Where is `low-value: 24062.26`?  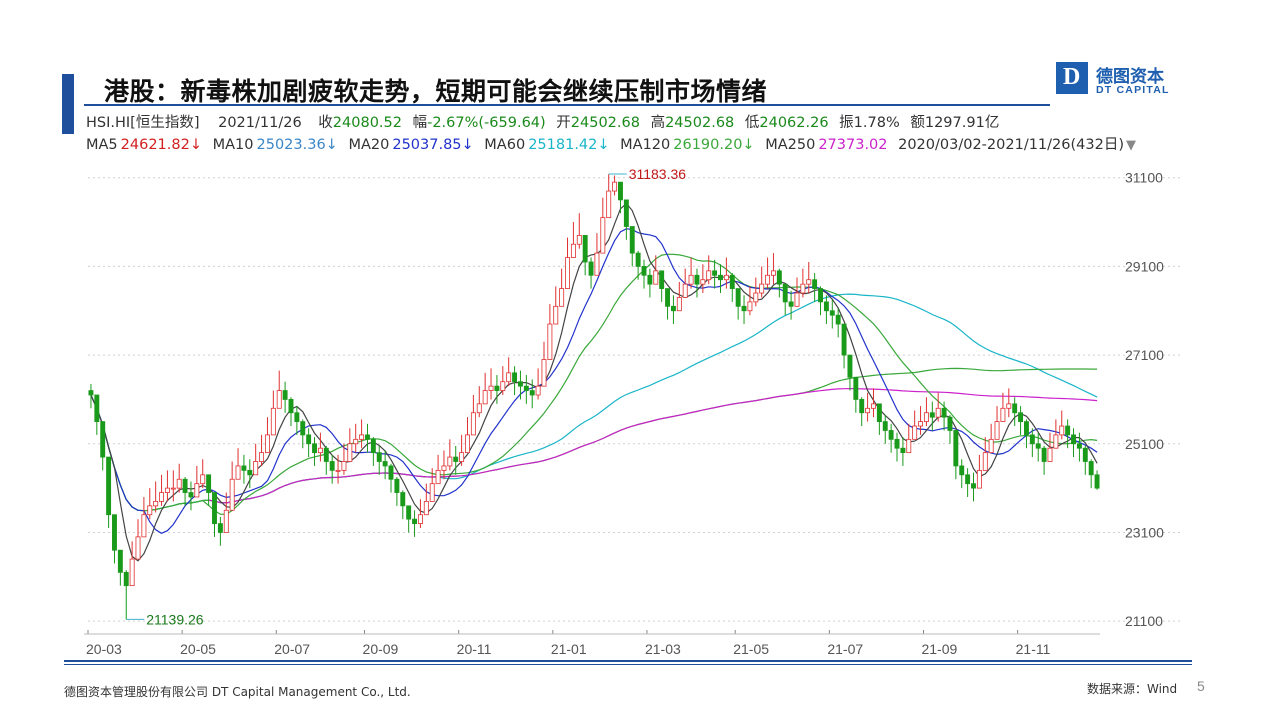 low-value: 24062.26 is located at coordinates (794, 123).